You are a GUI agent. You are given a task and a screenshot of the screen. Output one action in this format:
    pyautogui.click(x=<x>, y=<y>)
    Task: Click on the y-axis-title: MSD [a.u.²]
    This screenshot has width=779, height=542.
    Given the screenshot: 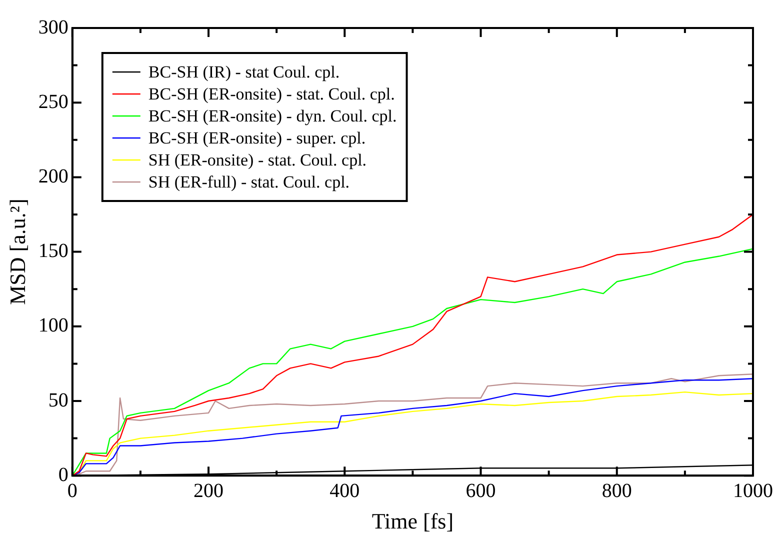 What is the action you would take?
    pyautogui.click(x=17, y=251)
    